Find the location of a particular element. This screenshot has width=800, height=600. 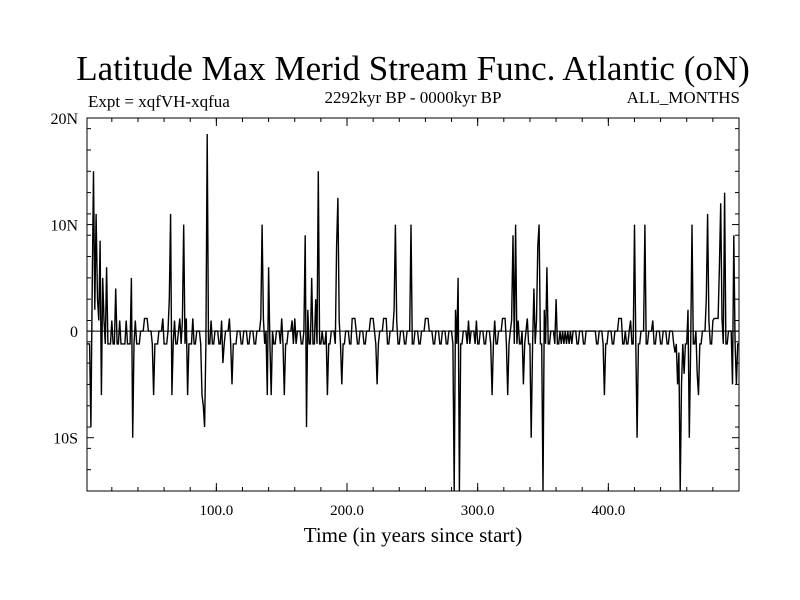

y-tick-label: 0 is located at coordinates (74, 332).